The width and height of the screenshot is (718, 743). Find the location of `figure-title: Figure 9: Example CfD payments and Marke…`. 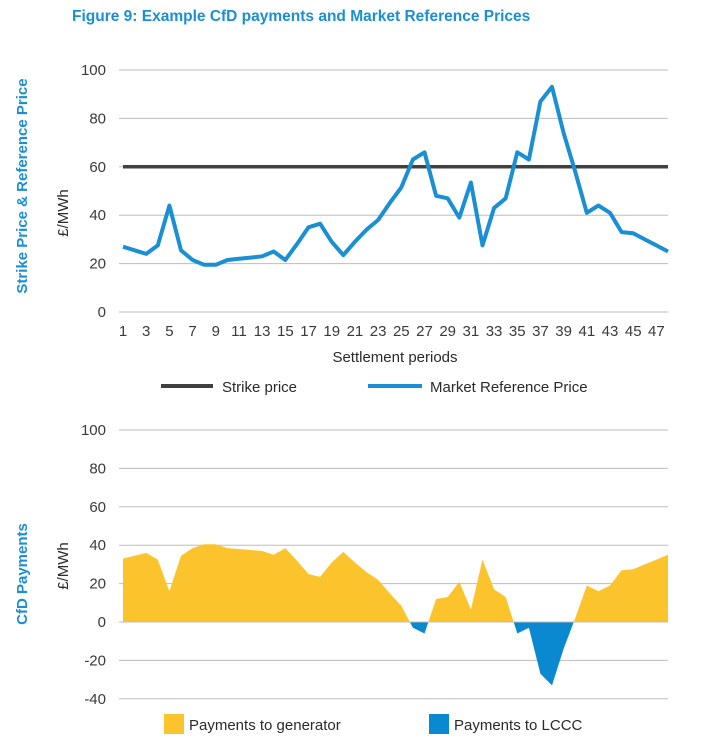

figure-title: Figure 9: Example CfD payments and Marke… is located at coordinates (301, 16).